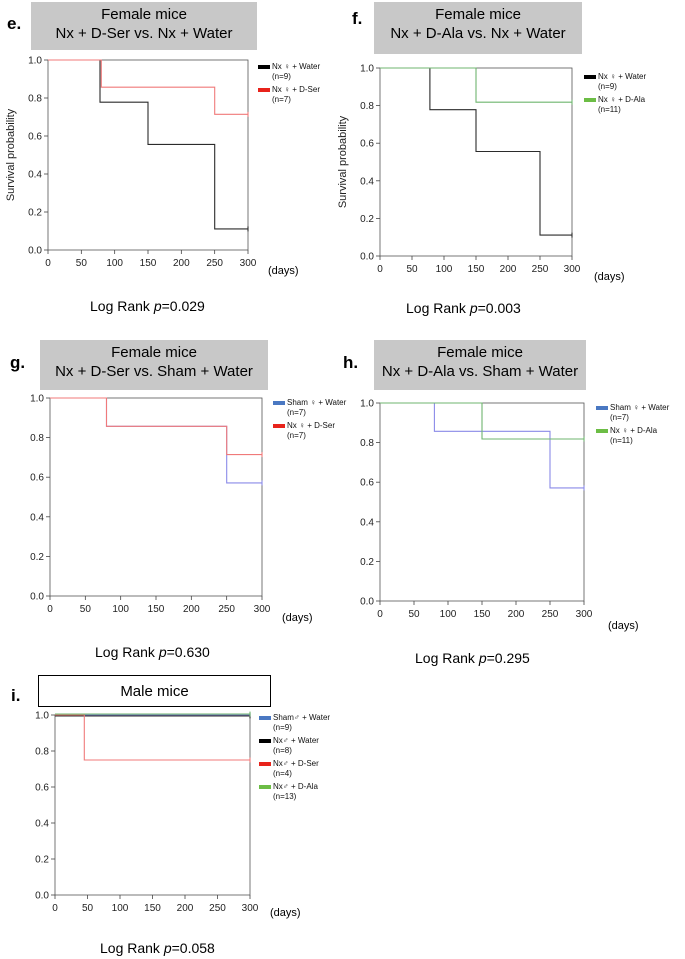 The width and height of the screenshot is (685, 959). I want to click on legend-entry: Nx ♀ + D-Ser (n=7), so click(289, 95).